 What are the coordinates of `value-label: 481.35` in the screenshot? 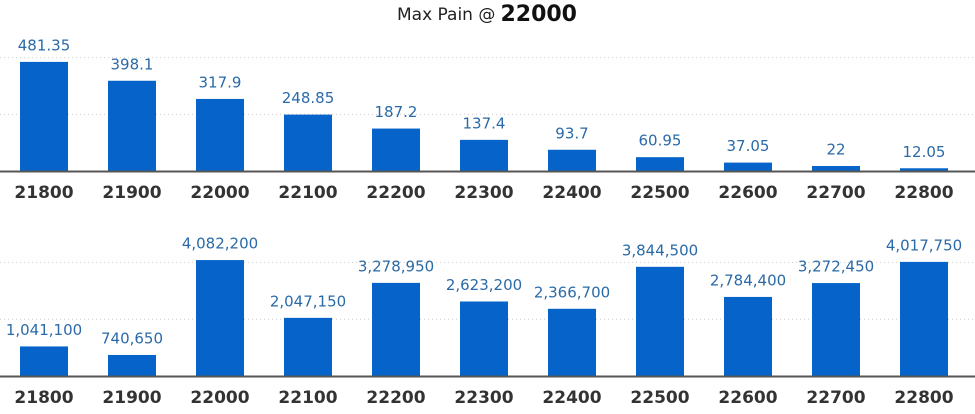 It's located at (44, 45).